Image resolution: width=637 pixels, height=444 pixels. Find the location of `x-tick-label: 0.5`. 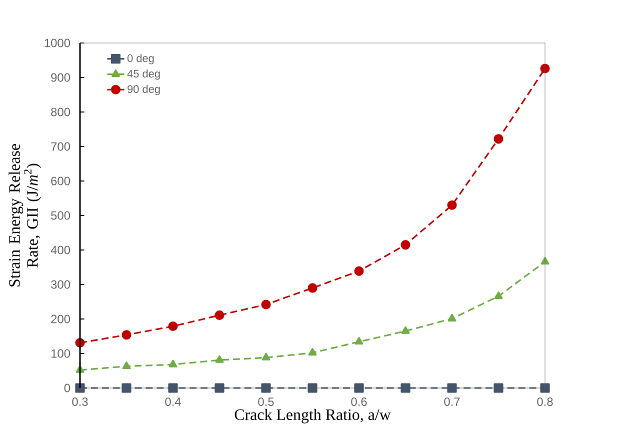

x-tick-label: 0.5 is located at coordinates (266, 402).